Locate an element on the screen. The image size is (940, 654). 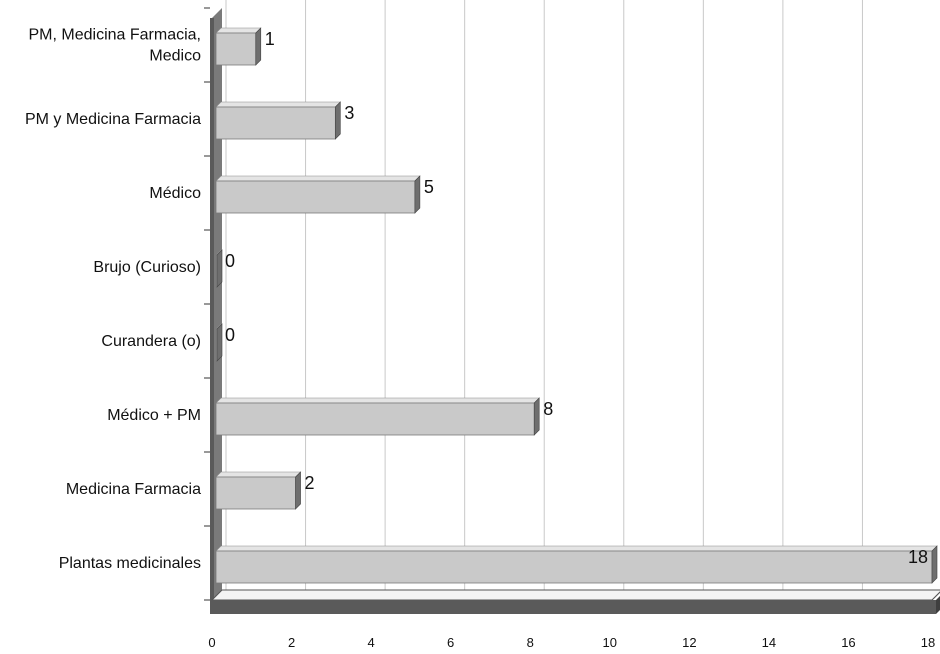
x-tick-label: 2 is located at coordinates (291, 642).